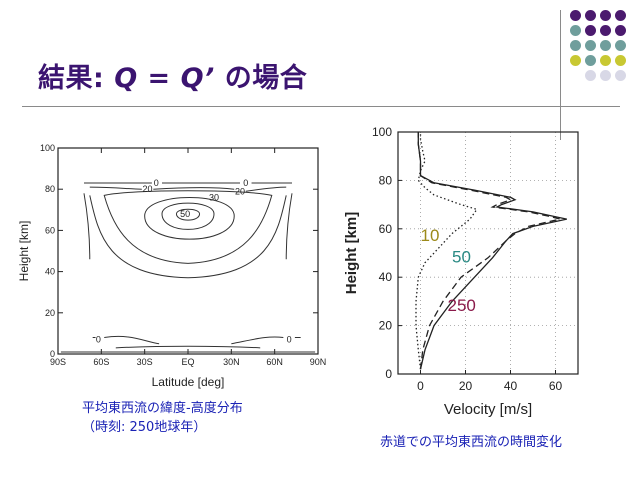 This screenshot has height=480, width=640. What do you see at coordinates (488, 409) in the screenshot?
I see `x-axis-label: Velocity [m/s]` at bounding box center [488, 409].